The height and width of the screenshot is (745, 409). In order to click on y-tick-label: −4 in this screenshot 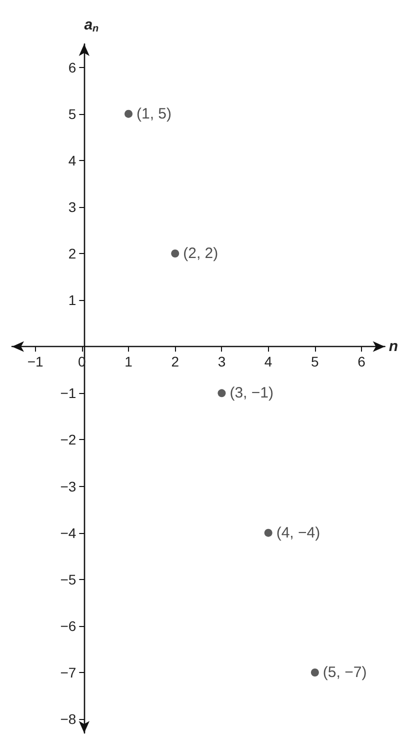, I will do `click(68, 532)`.